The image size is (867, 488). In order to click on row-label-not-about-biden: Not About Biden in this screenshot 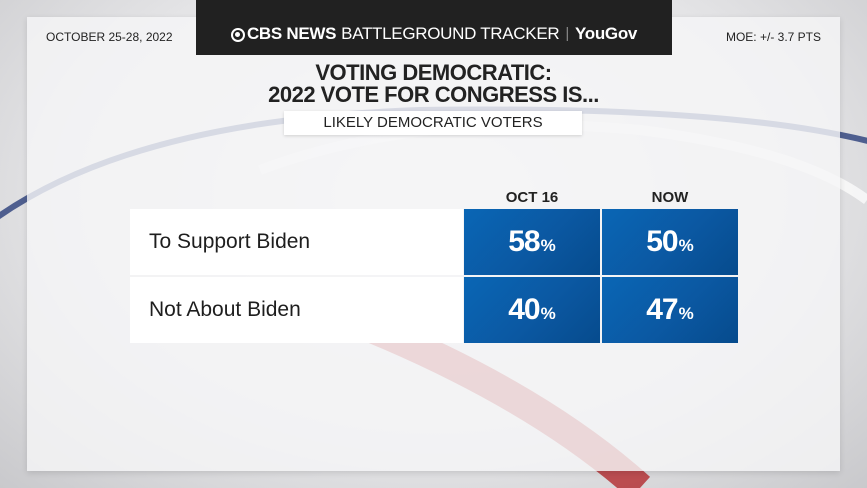, I will do `click(296, 310)`.